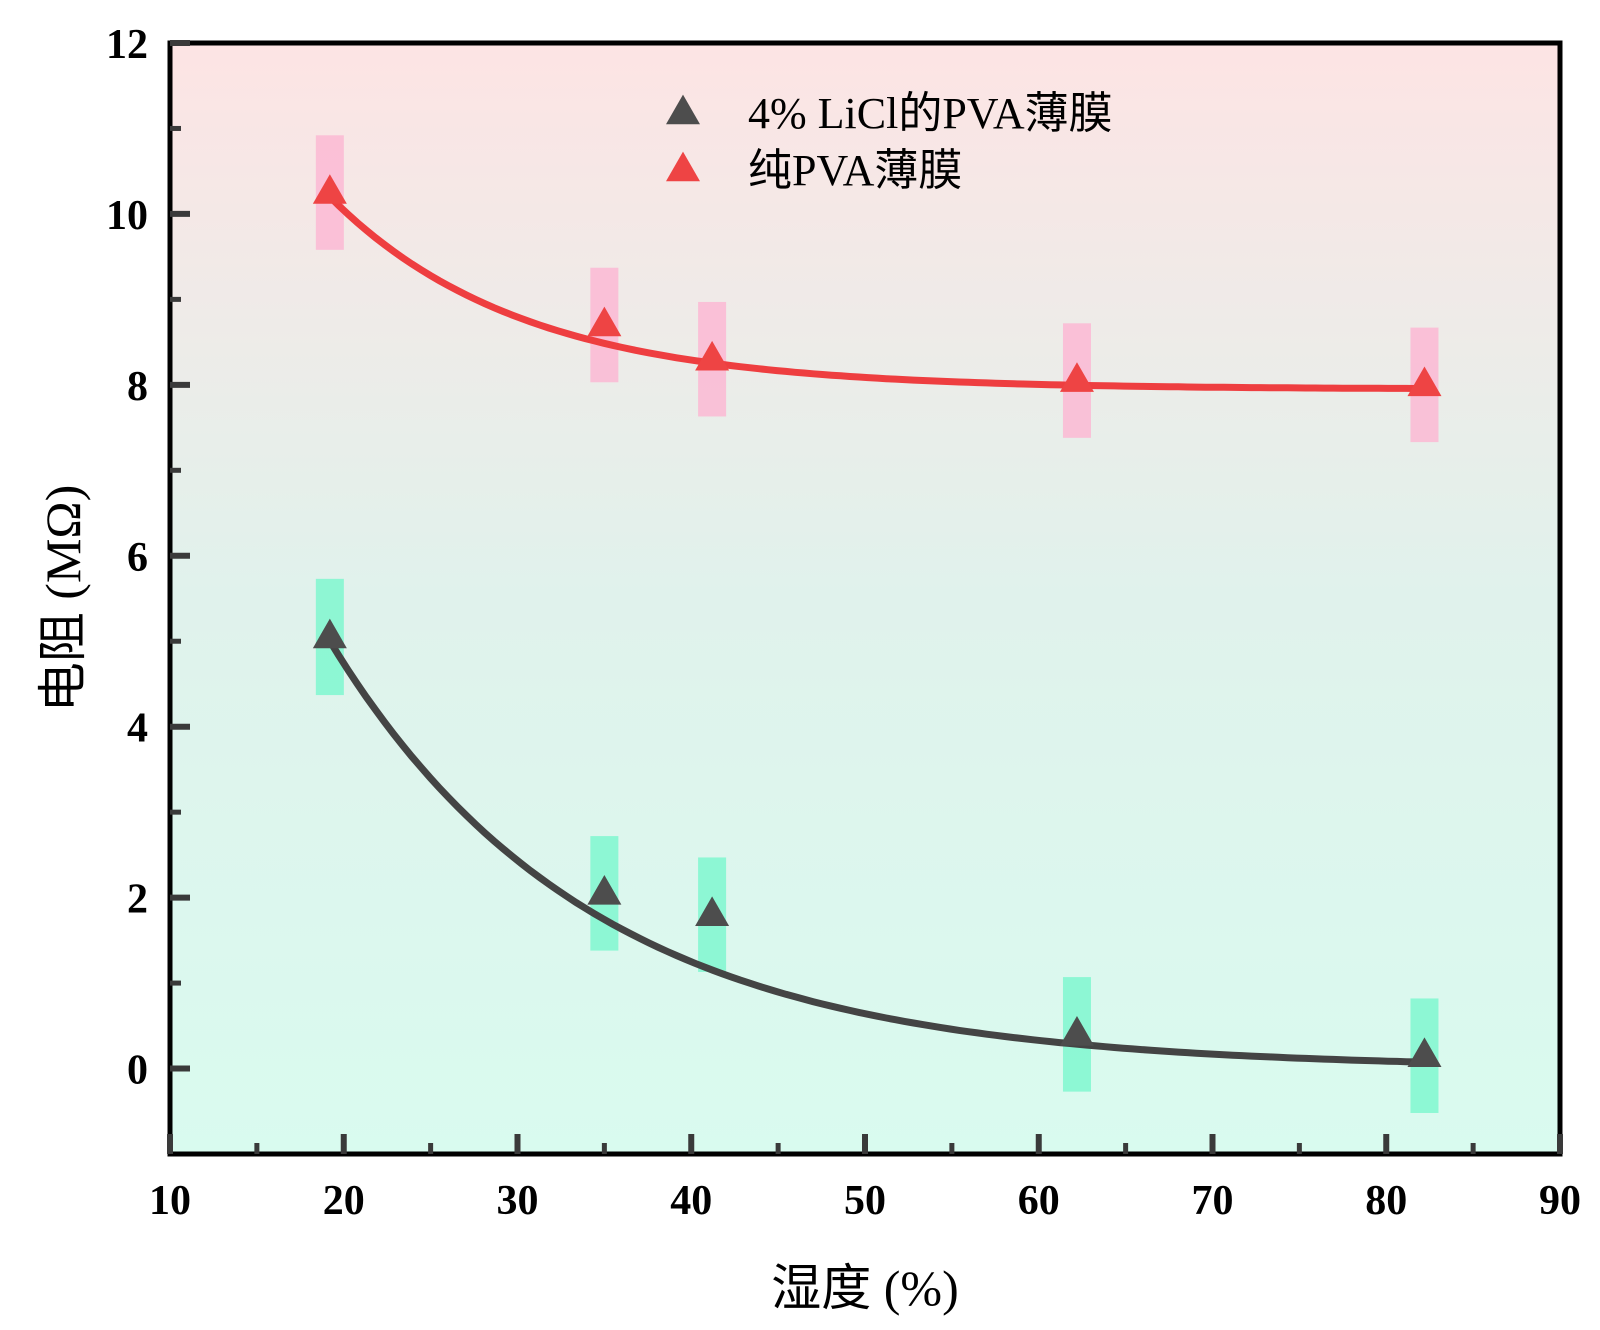 The width and height of the screenshot is (1600, 1330). Describe the element at coordinates (930, 113) in the screenshot. I see `legend-label: 4% LiCl的PVA薄膜` at that location.